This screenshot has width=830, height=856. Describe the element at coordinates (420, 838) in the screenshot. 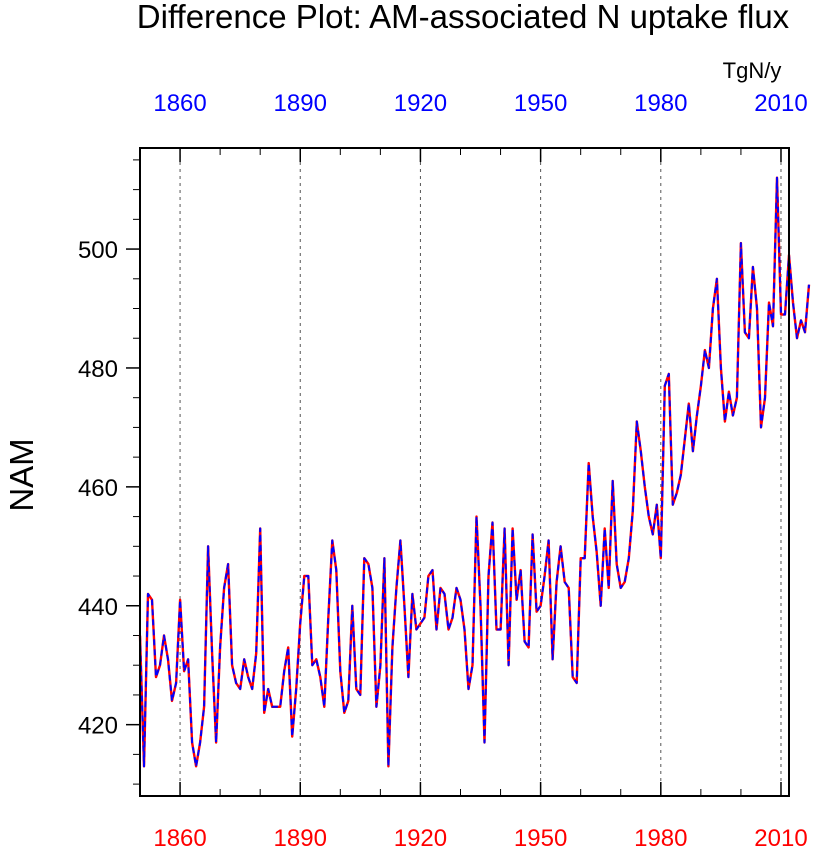

I see `x-tick-label-bottom-1920: 1920` at that location.